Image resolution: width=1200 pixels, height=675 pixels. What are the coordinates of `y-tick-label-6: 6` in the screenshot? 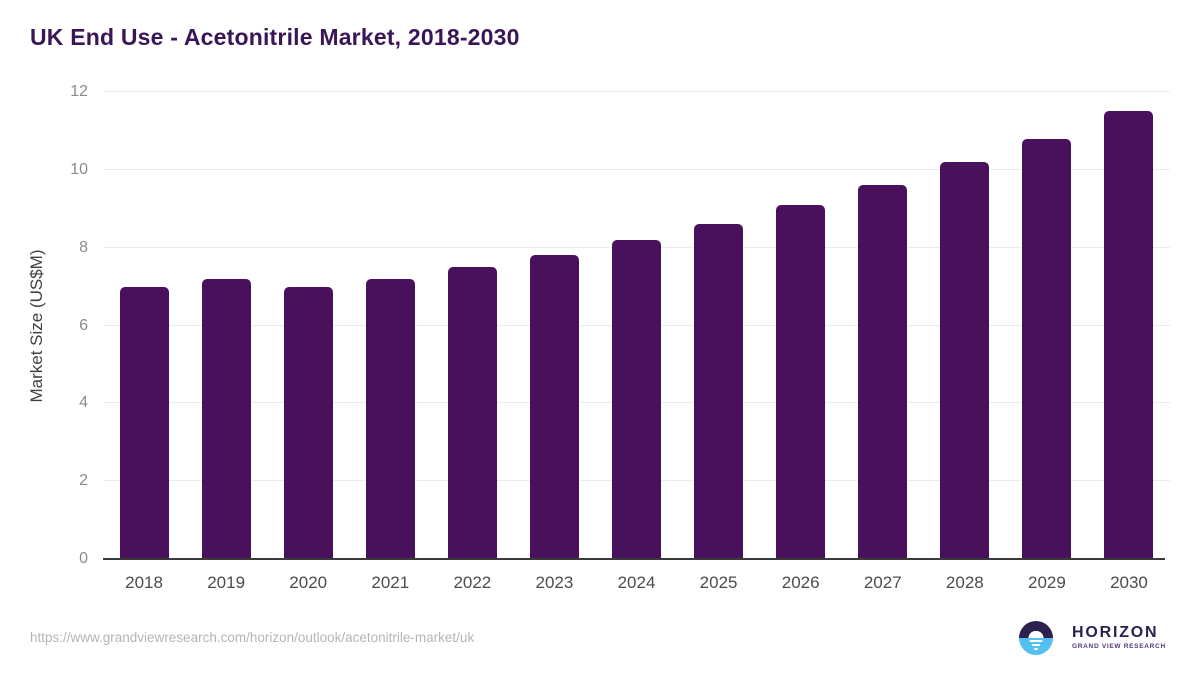 It's located at (83, 325).